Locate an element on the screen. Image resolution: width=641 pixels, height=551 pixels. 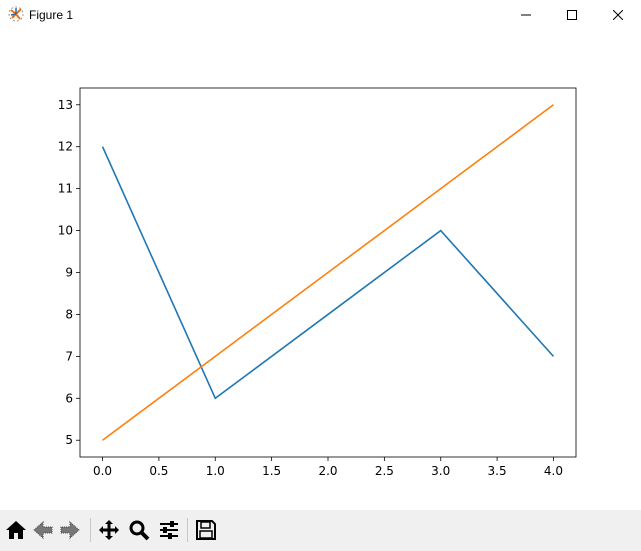
x-tick-label: 2.0 is located at coordinates (327, 471).